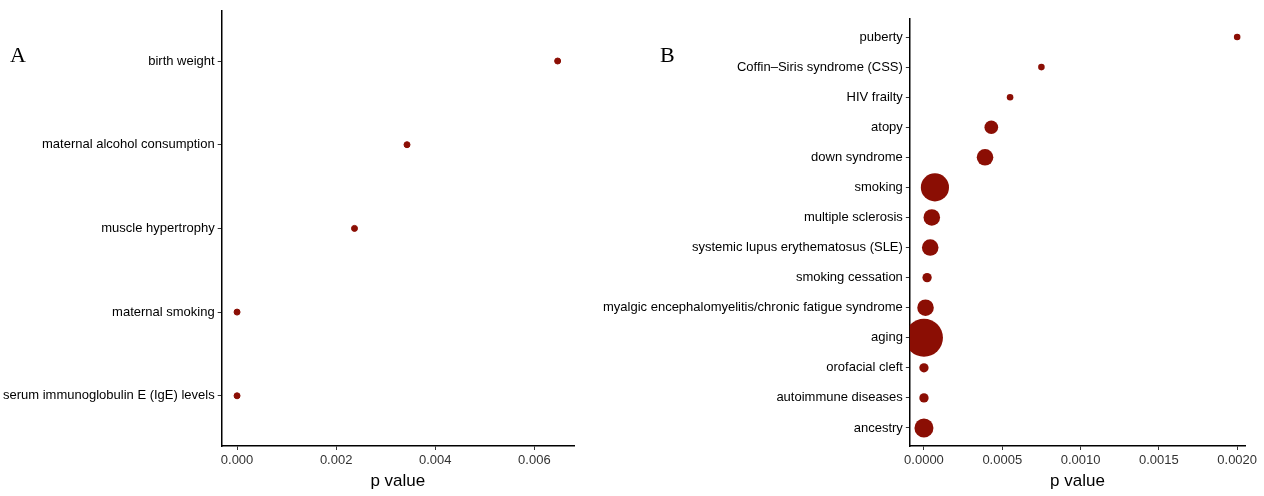 This screenshot has width=1264, height=496. What do you see at coordinates (1080, 460) in the screenshot?
I see `x-tick-label: 0.0010` at bounding box center [1080, 460].